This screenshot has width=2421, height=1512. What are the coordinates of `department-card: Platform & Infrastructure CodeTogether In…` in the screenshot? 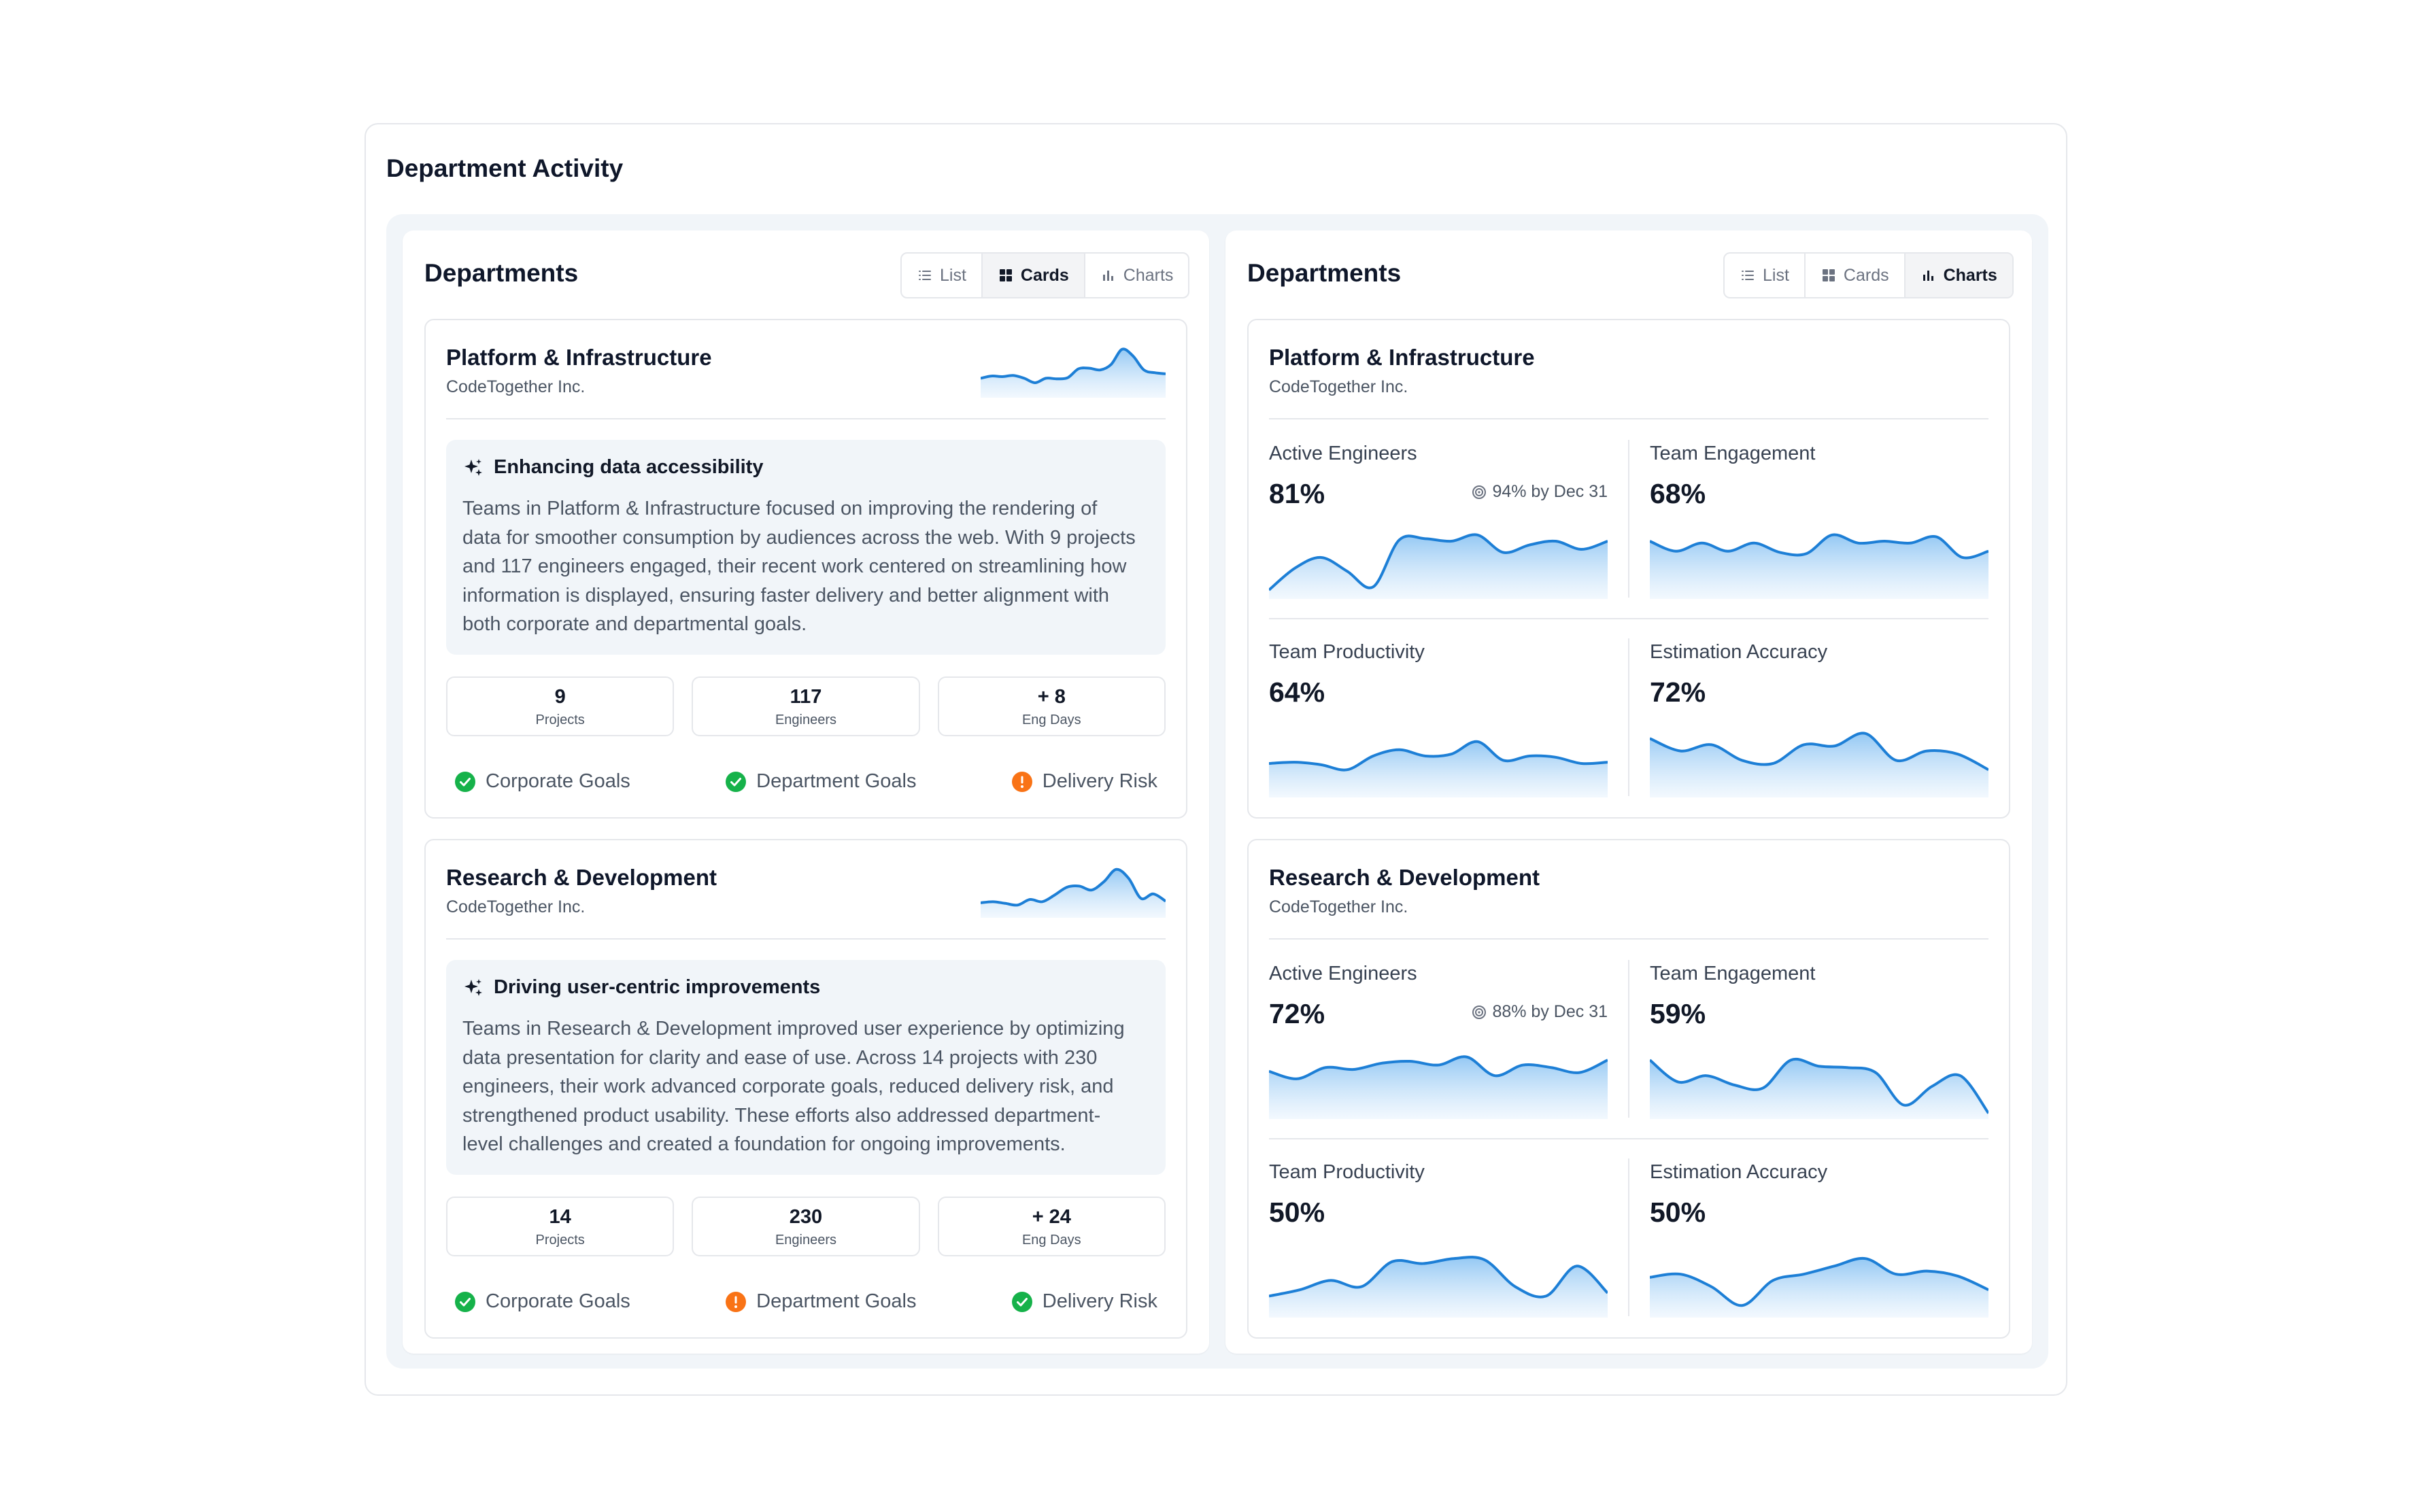 It's located at (805, 569).